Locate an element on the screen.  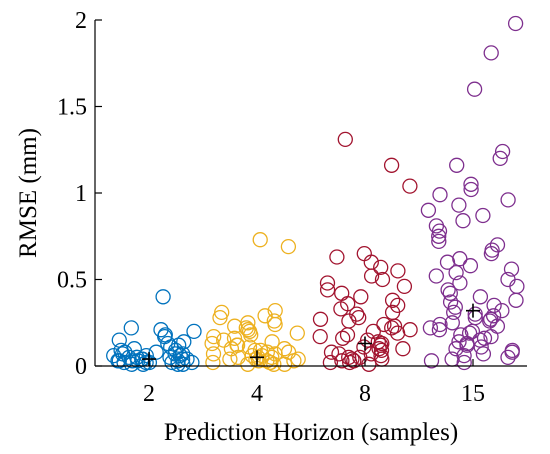
x-ticks: 2 4 8 15 is located at coordinates (314, 383).